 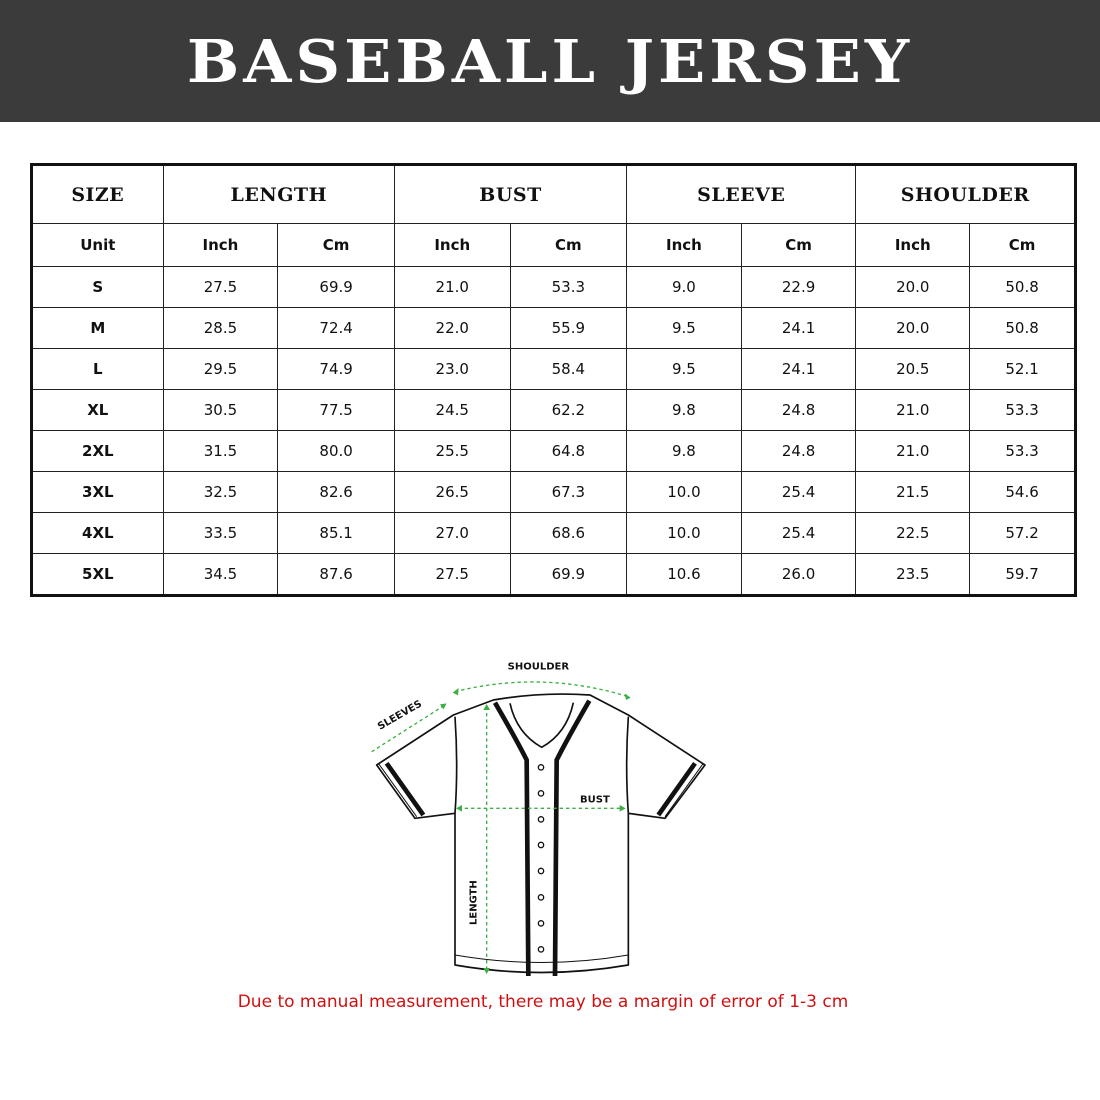 I want to click on table-row: M 28.5 72.4 22.0 55.9 9.5 24.1 20.0 50.8, so click(x=553, y=328).